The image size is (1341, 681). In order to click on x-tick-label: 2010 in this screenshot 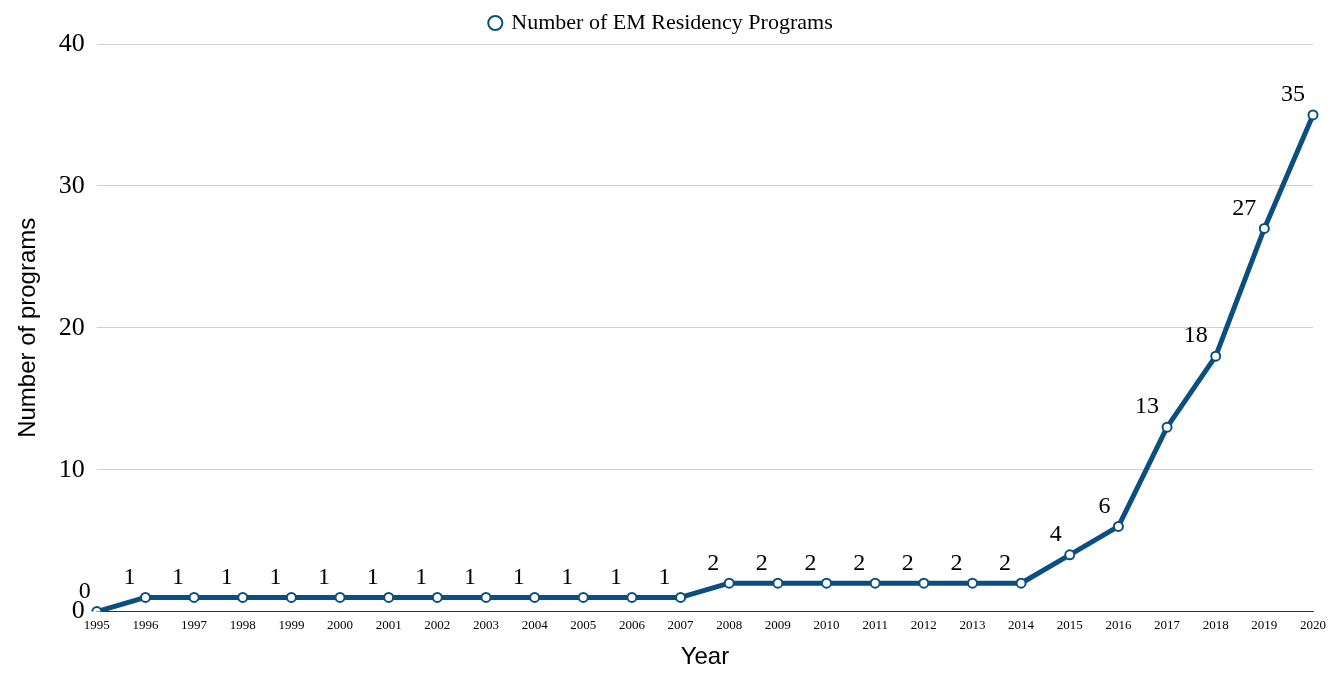, I will do `click(826, 624)`.